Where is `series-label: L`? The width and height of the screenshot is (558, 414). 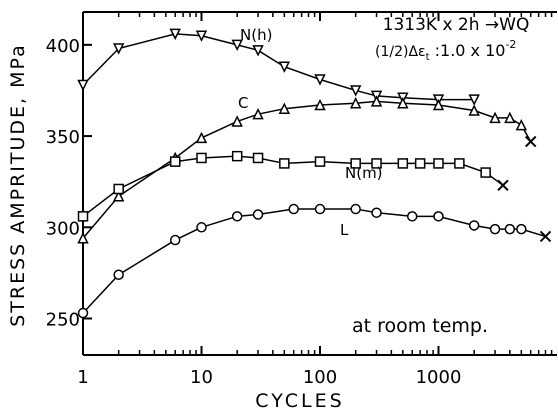
series-label: L is located at coordinates (344, 230).